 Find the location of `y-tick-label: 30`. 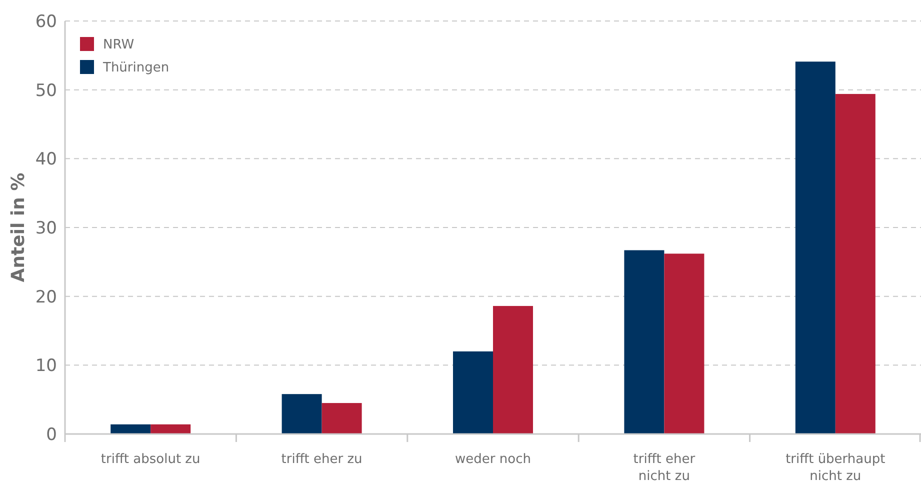

y-tick-label: 30 is located at coordinates (46, 228).